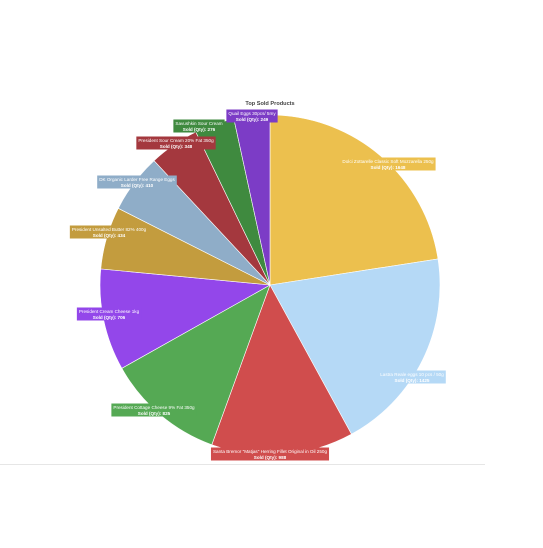 The image size is (543, 548). I want to click on slice-label-name: President Unsalted Butter 82% 400g, so click(109, 229).